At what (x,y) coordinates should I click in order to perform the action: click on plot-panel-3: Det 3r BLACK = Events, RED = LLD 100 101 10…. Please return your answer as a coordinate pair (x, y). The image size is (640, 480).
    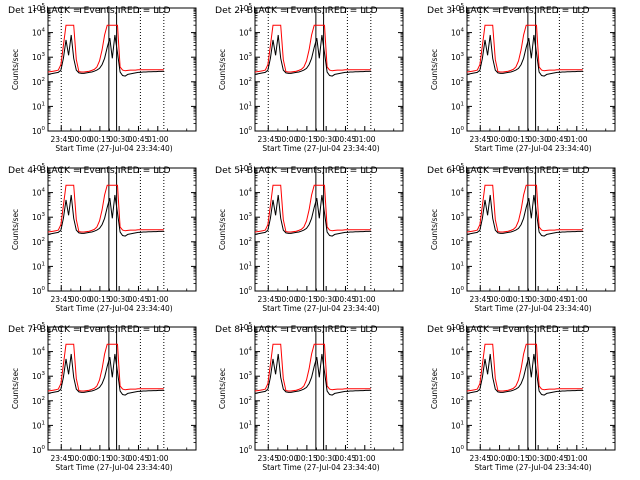
    Looking at the image, I should click on (521, 78).